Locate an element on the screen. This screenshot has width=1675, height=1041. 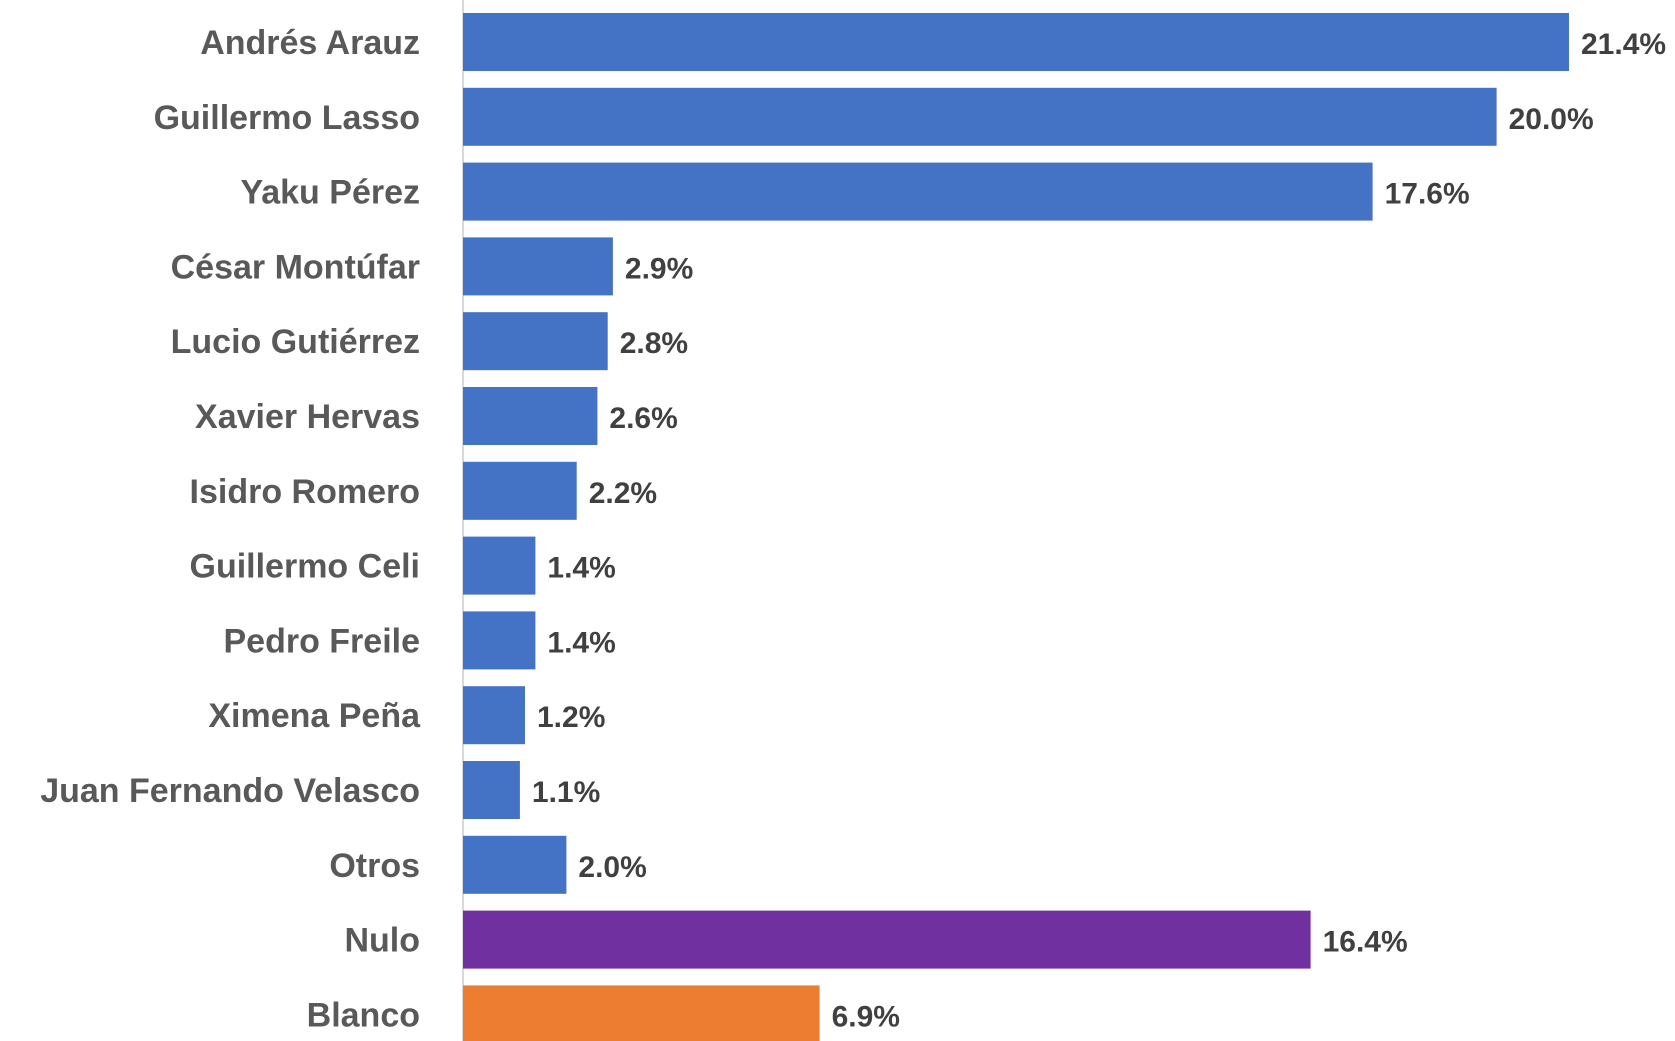
value-label-isidro-romero: 2.2% is located at coordinates (623, 493).